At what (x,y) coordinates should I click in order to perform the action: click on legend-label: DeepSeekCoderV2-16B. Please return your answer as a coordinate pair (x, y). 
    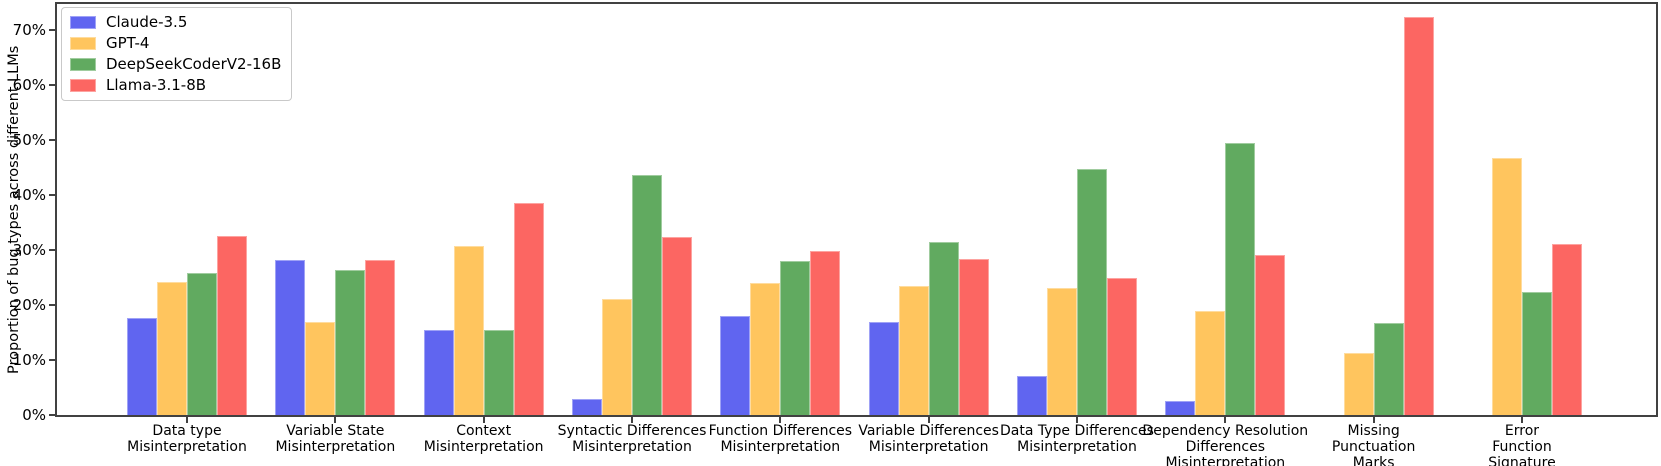
    Looking at the image, I should click on (194, 64).